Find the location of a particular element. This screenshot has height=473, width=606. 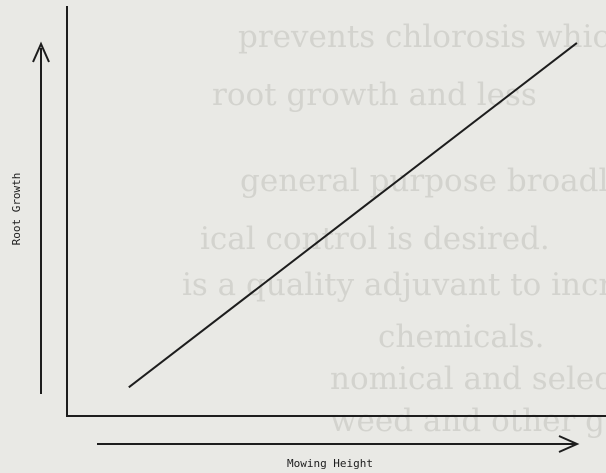

y-arrowhead is located at coordinates (41, 52).